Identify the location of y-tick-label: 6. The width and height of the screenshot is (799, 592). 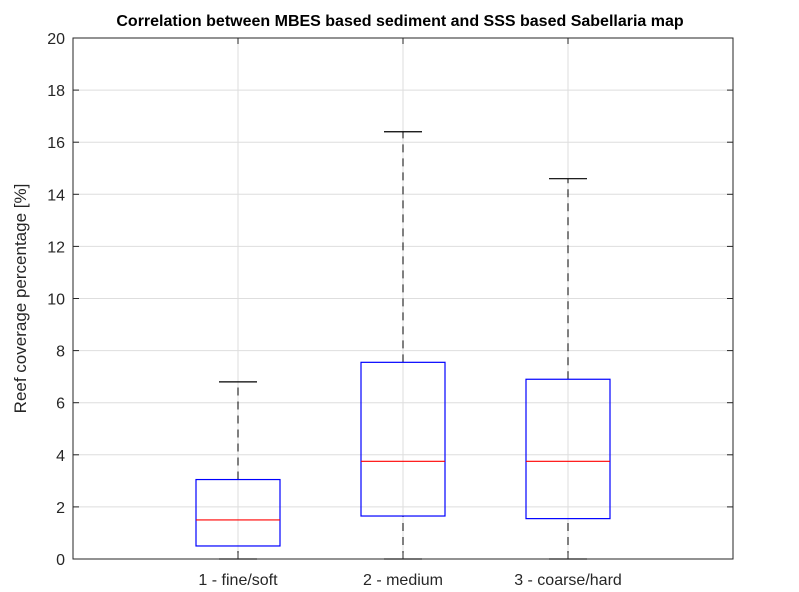
(60, 404).